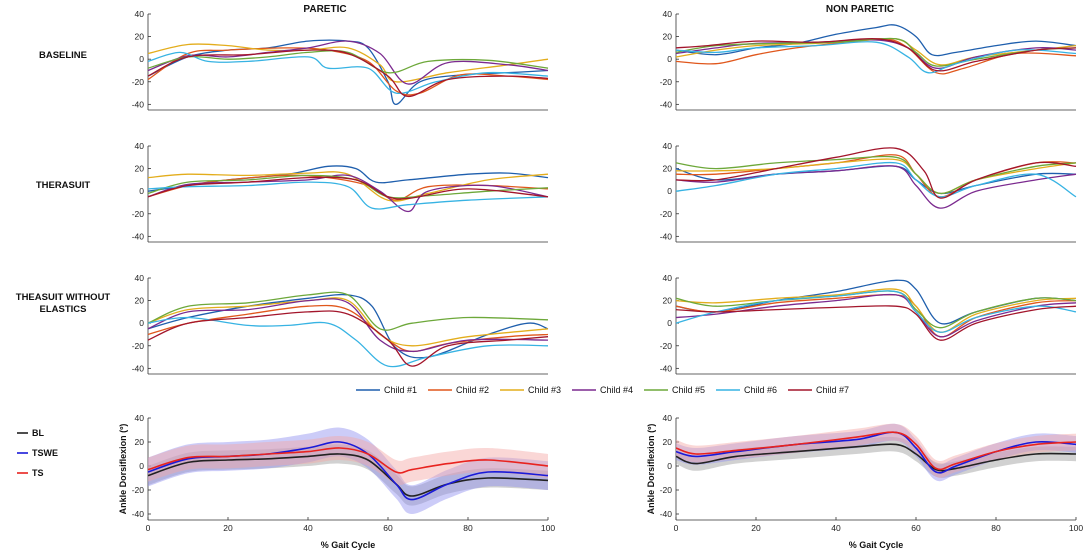 Image resolution: width=1084 pixels, height=556 pixels. Describe the element at coordinates (468, 528) in the screenshot. I see `x-tick-label: 80` at that location.